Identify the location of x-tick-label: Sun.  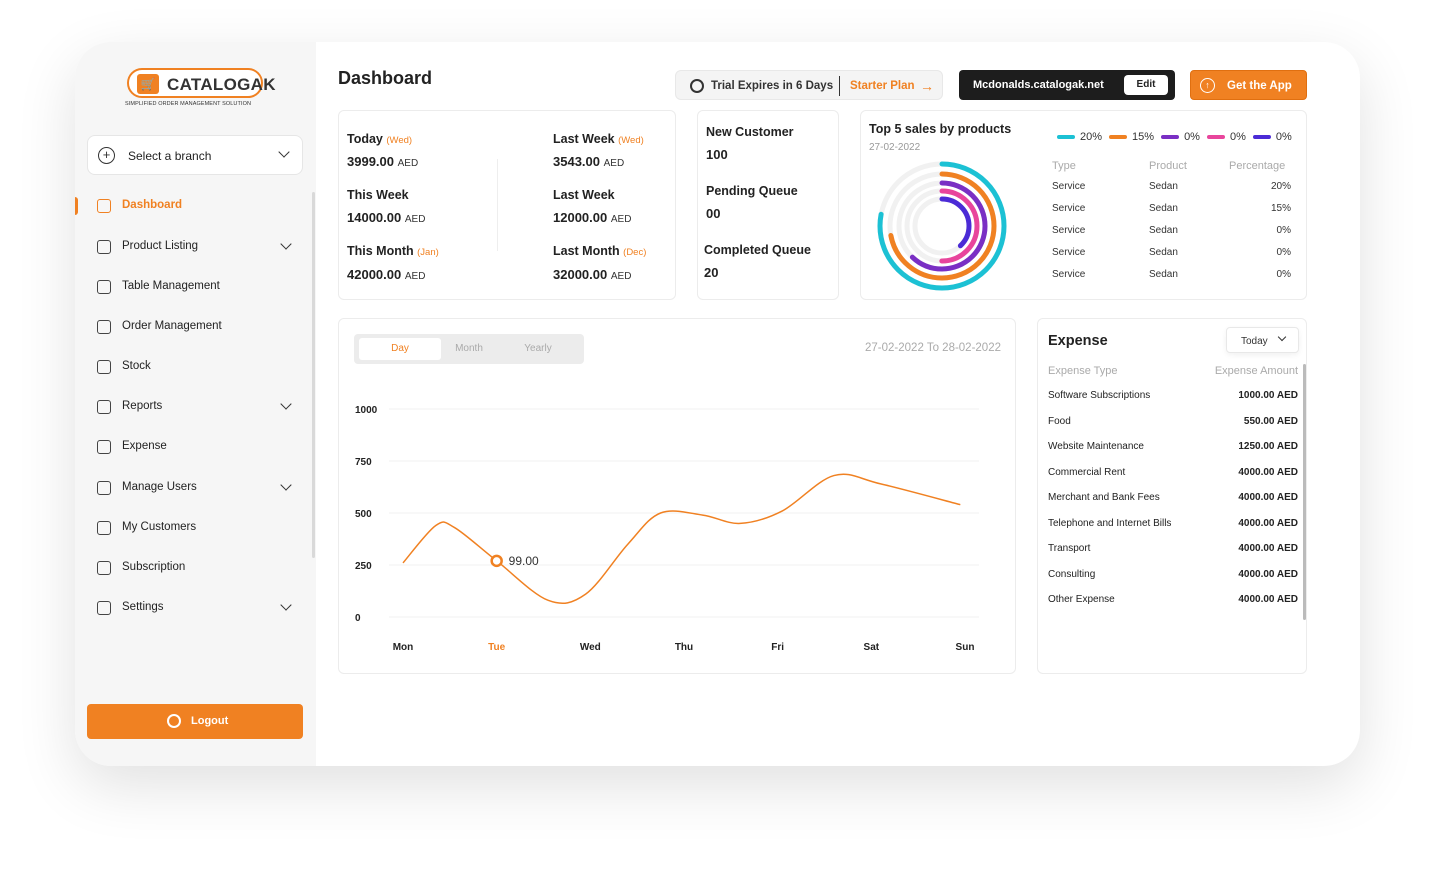
(965, 647).